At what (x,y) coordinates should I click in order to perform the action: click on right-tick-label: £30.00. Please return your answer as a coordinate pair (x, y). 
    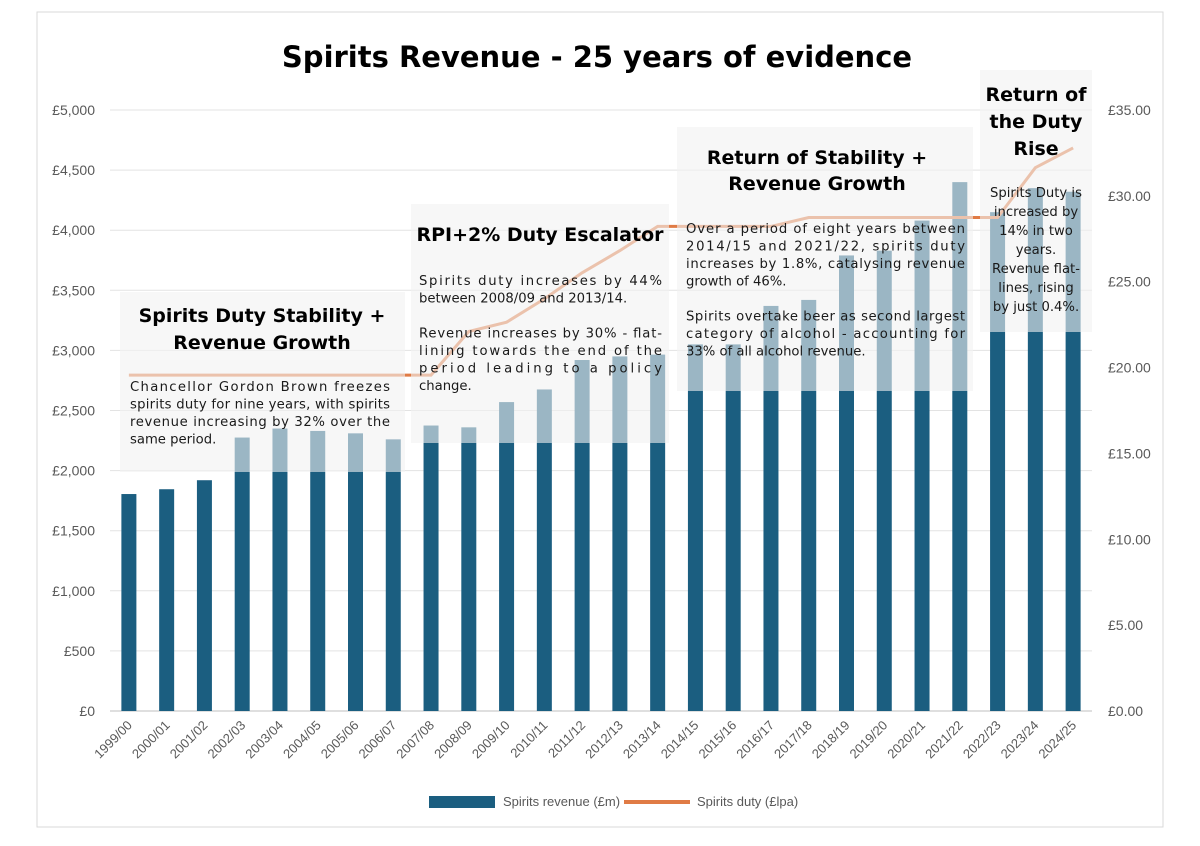
    Looking at the image, I should click on (1129, 196).